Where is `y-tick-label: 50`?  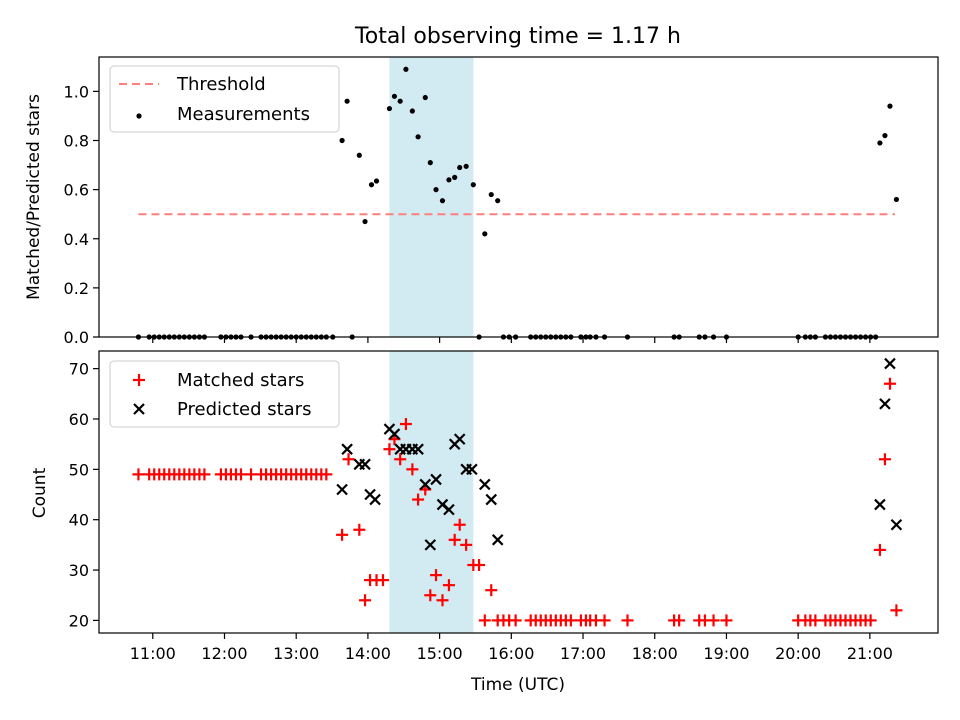 y-tick-label: 50 is located at coordinates (79, 469).